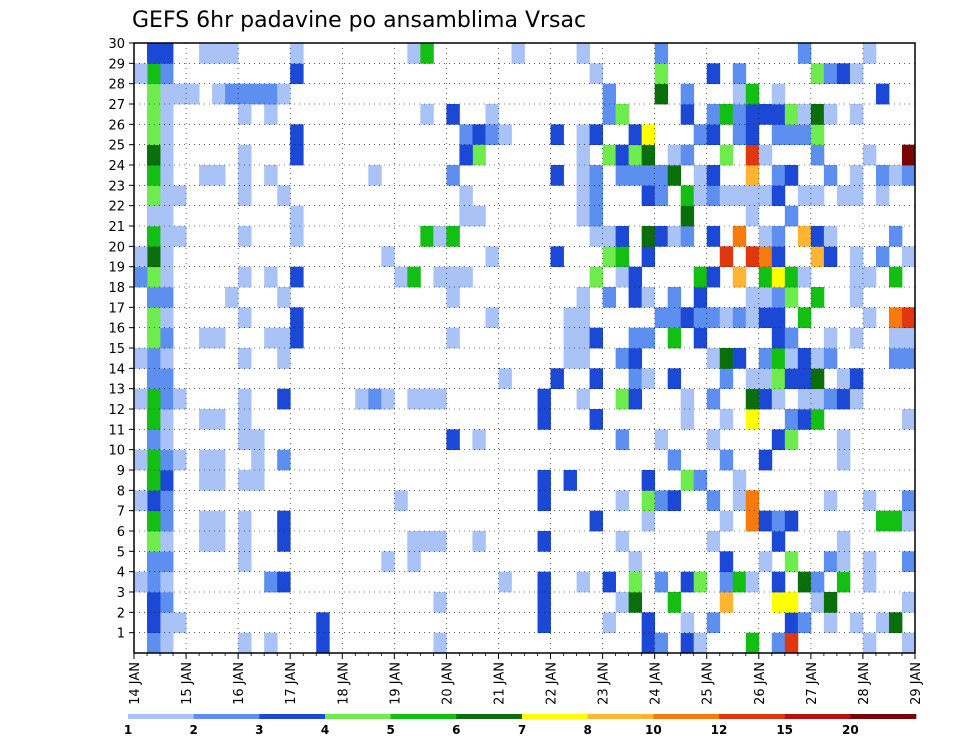 The image size is (960, 742). What do you see at coordinates (395, 683) in the screenshot?
I see `x-tick-label: 19 JAN` at bounding box center [395, 683].